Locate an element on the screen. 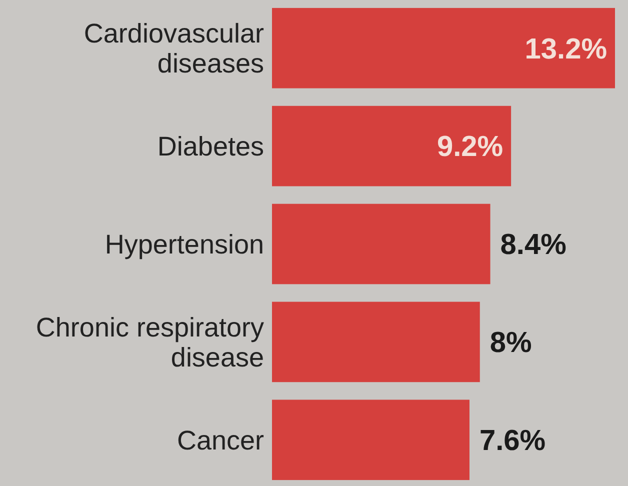  y-tick-label: Cancer is located at coordinates (220, 440).